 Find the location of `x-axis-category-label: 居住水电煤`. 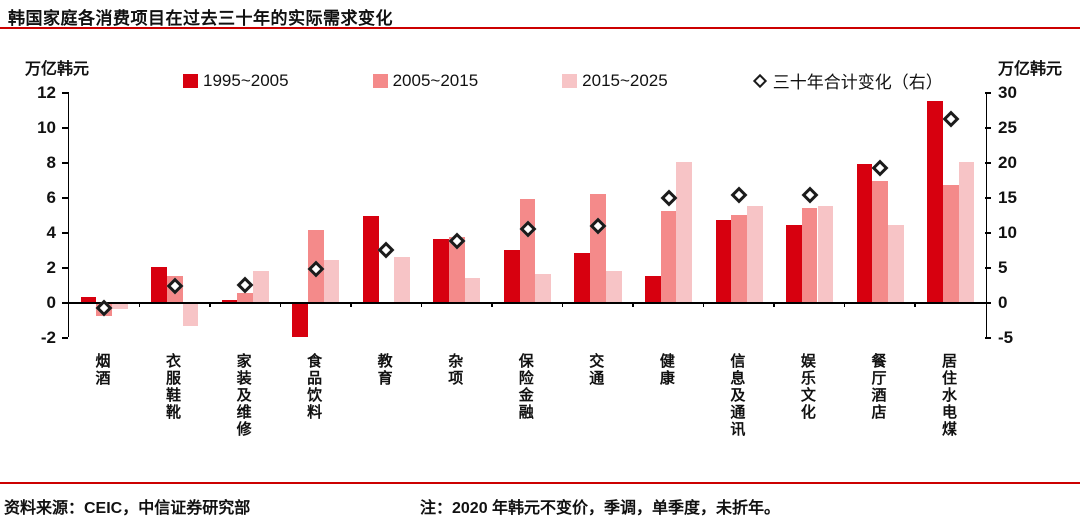

x-axis-category-label: 居住水电煤 is located at coordinates (948, 395).